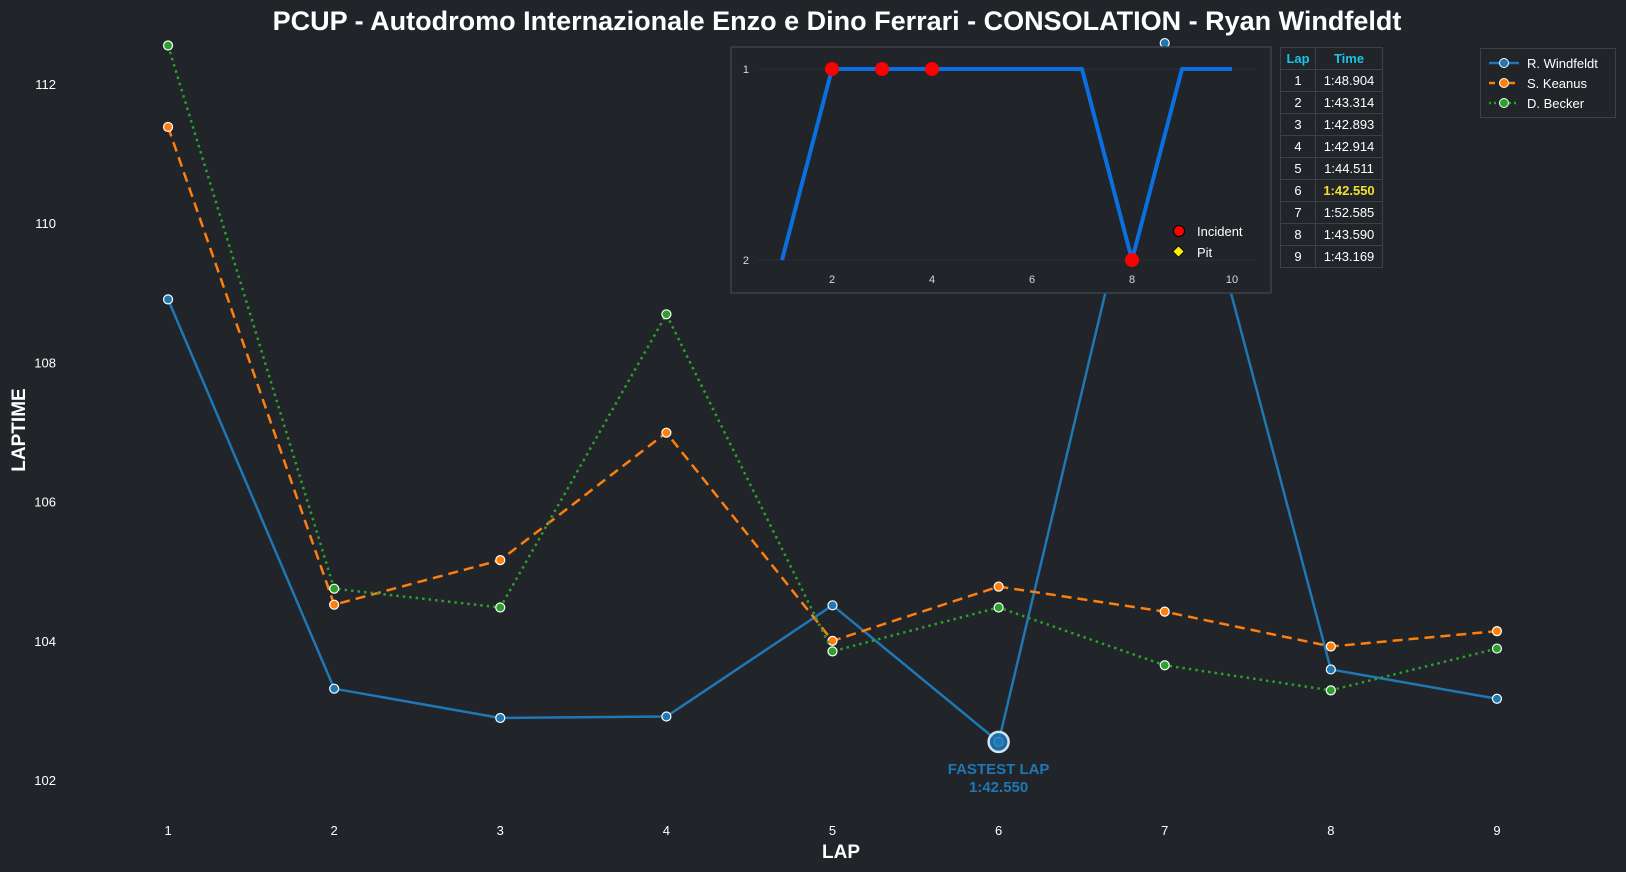 The height and width of the screenshot is (872, 1626). Describe the element at coordinates (1298, 234) in the screenshot. I see `lap-number-cell: 8` at that location.